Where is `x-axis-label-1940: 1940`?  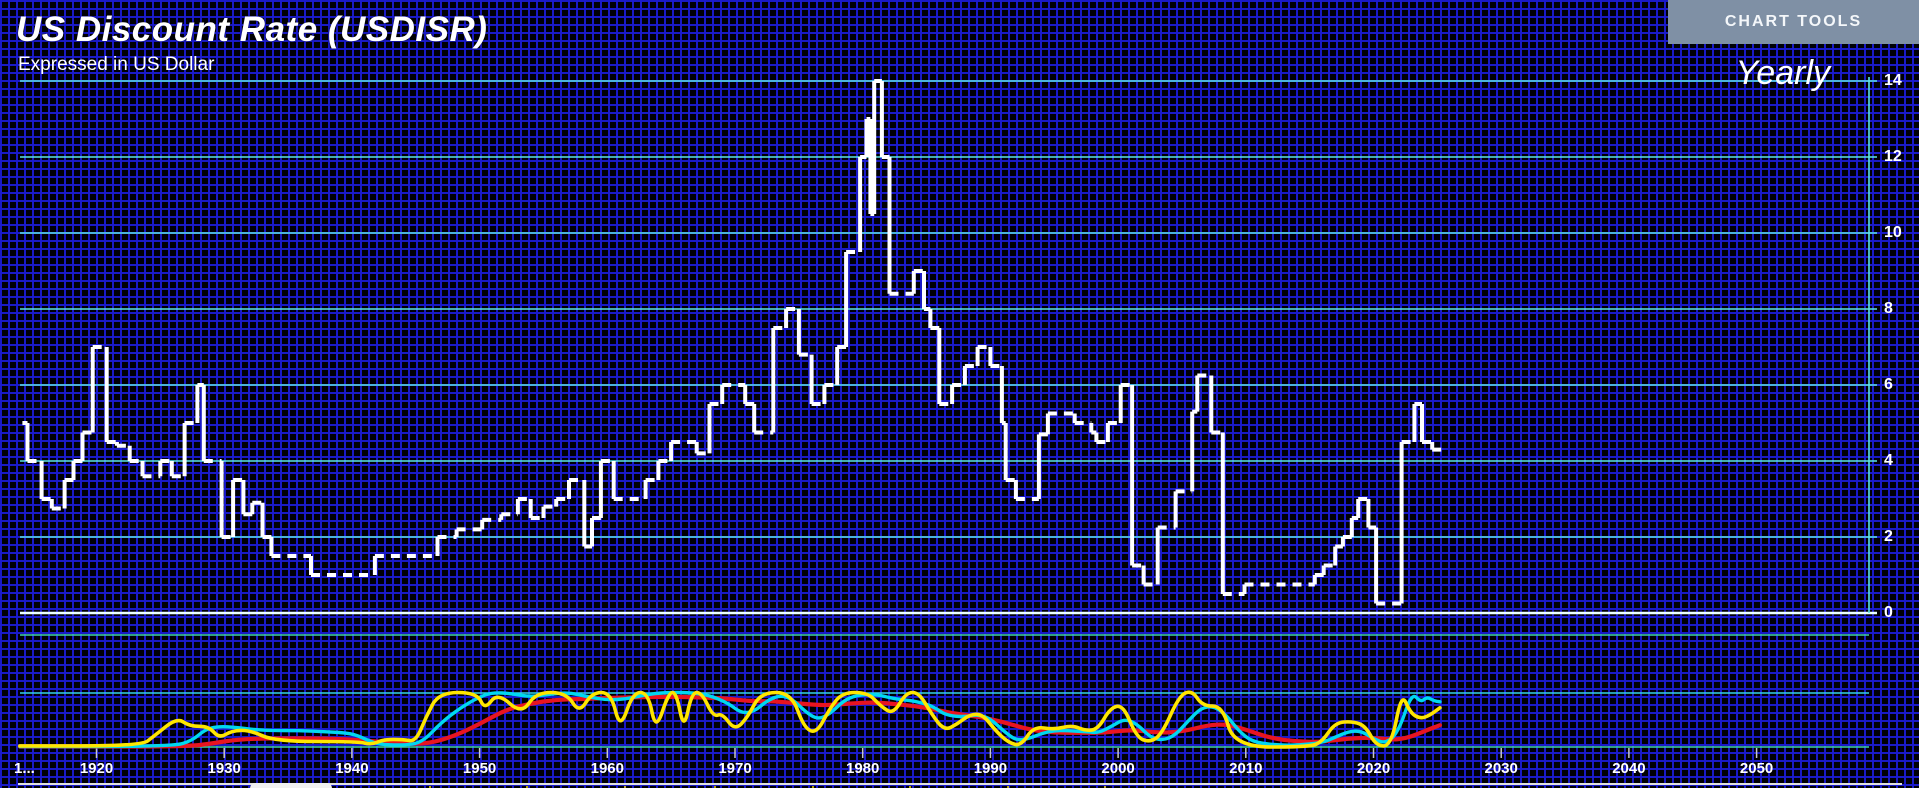 x-axis-label-1940: 1940 is located at coordinates (352, 768).